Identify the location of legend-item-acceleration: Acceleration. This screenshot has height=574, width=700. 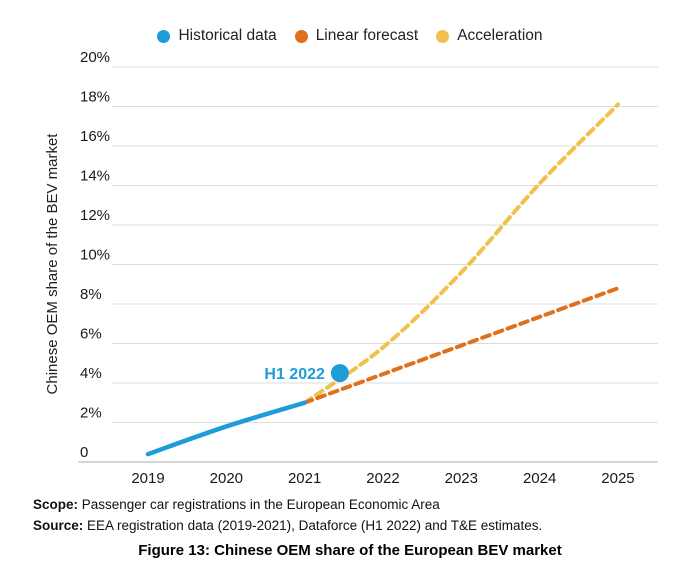
(489, 36).